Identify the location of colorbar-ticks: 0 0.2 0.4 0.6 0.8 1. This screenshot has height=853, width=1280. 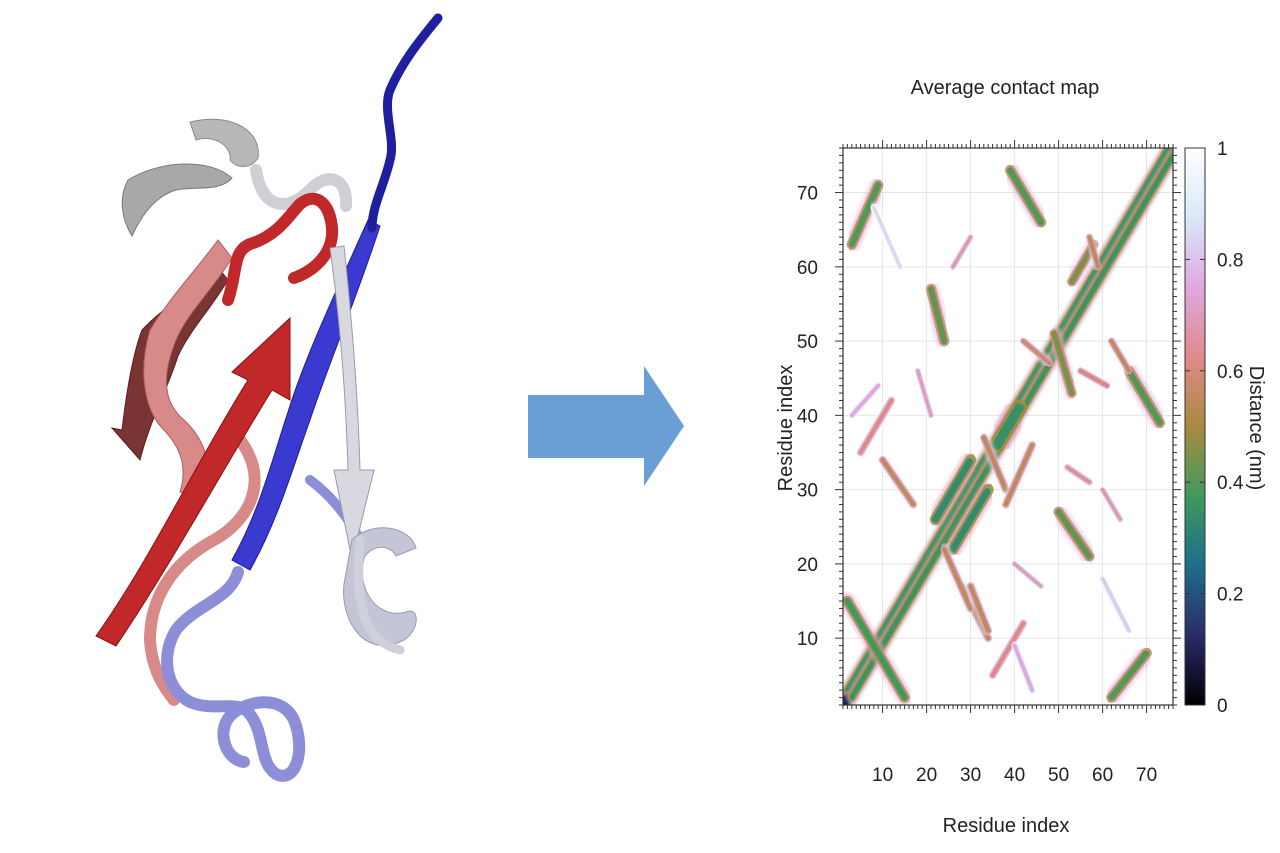
(1214, 428).